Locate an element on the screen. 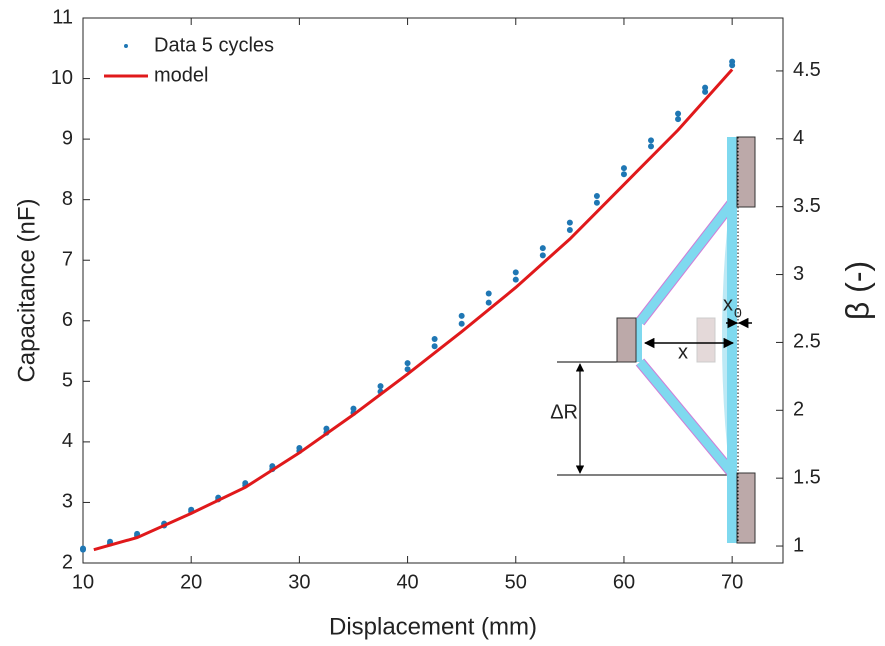 The width and height of the screenshot is (885, 646). y2-tick-label: 4.5 is located at coordinates (807, 70).